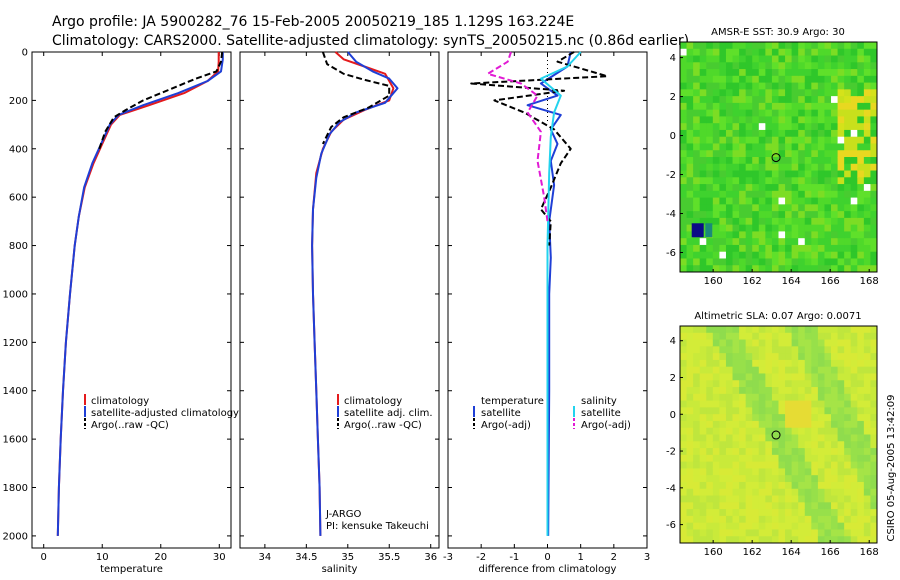  Describe the element at coordinates (373, 401) in the screenshot. I see `legend-label-climatology: climatology` at that location.